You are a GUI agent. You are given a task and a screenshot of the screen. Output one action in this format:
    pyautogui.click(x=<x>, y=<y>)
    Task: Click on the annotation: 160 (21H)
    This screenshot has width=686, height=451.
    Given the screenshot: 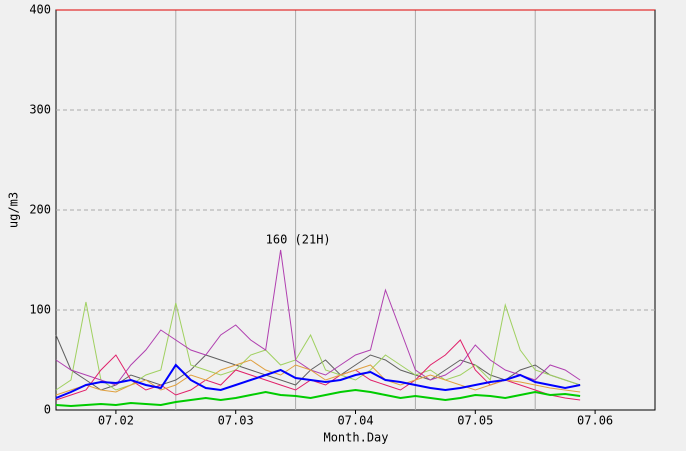 What is the action you would take?
    pyautogui.click(x=298, y=240)
    